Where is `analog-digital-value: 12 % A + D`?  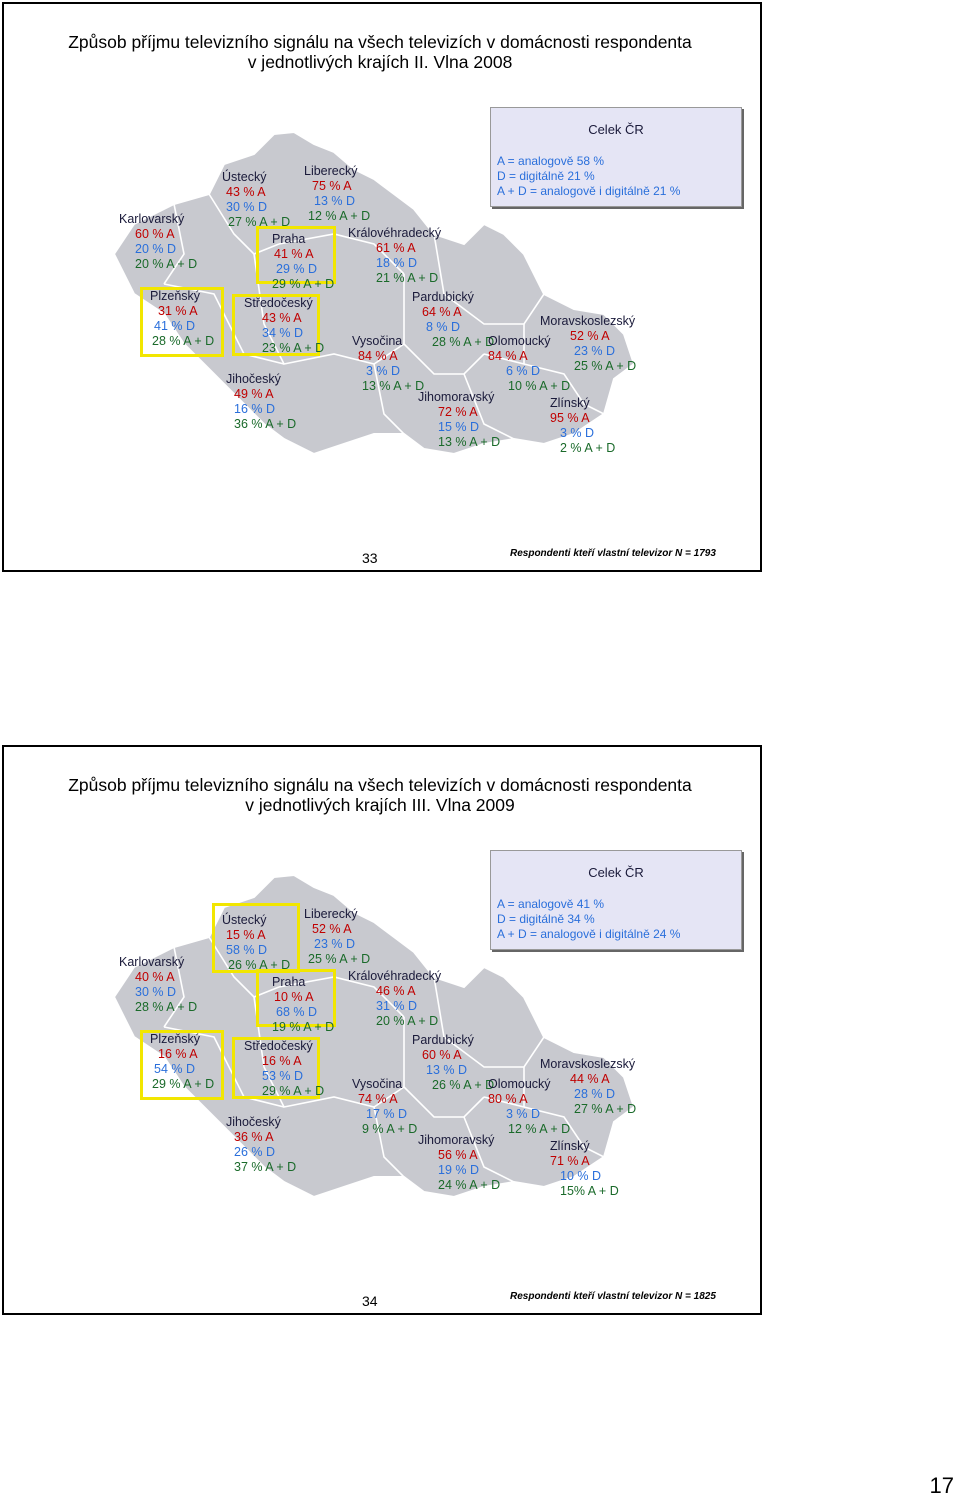
analog-digital-value: 12 % A + D is located at coordinates (539, 1129).